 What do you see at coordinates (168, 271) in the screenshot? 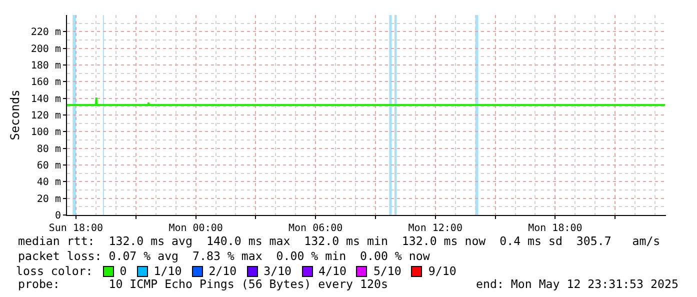
I see `legend-label: 1/10` at bounding box center [168, 271].